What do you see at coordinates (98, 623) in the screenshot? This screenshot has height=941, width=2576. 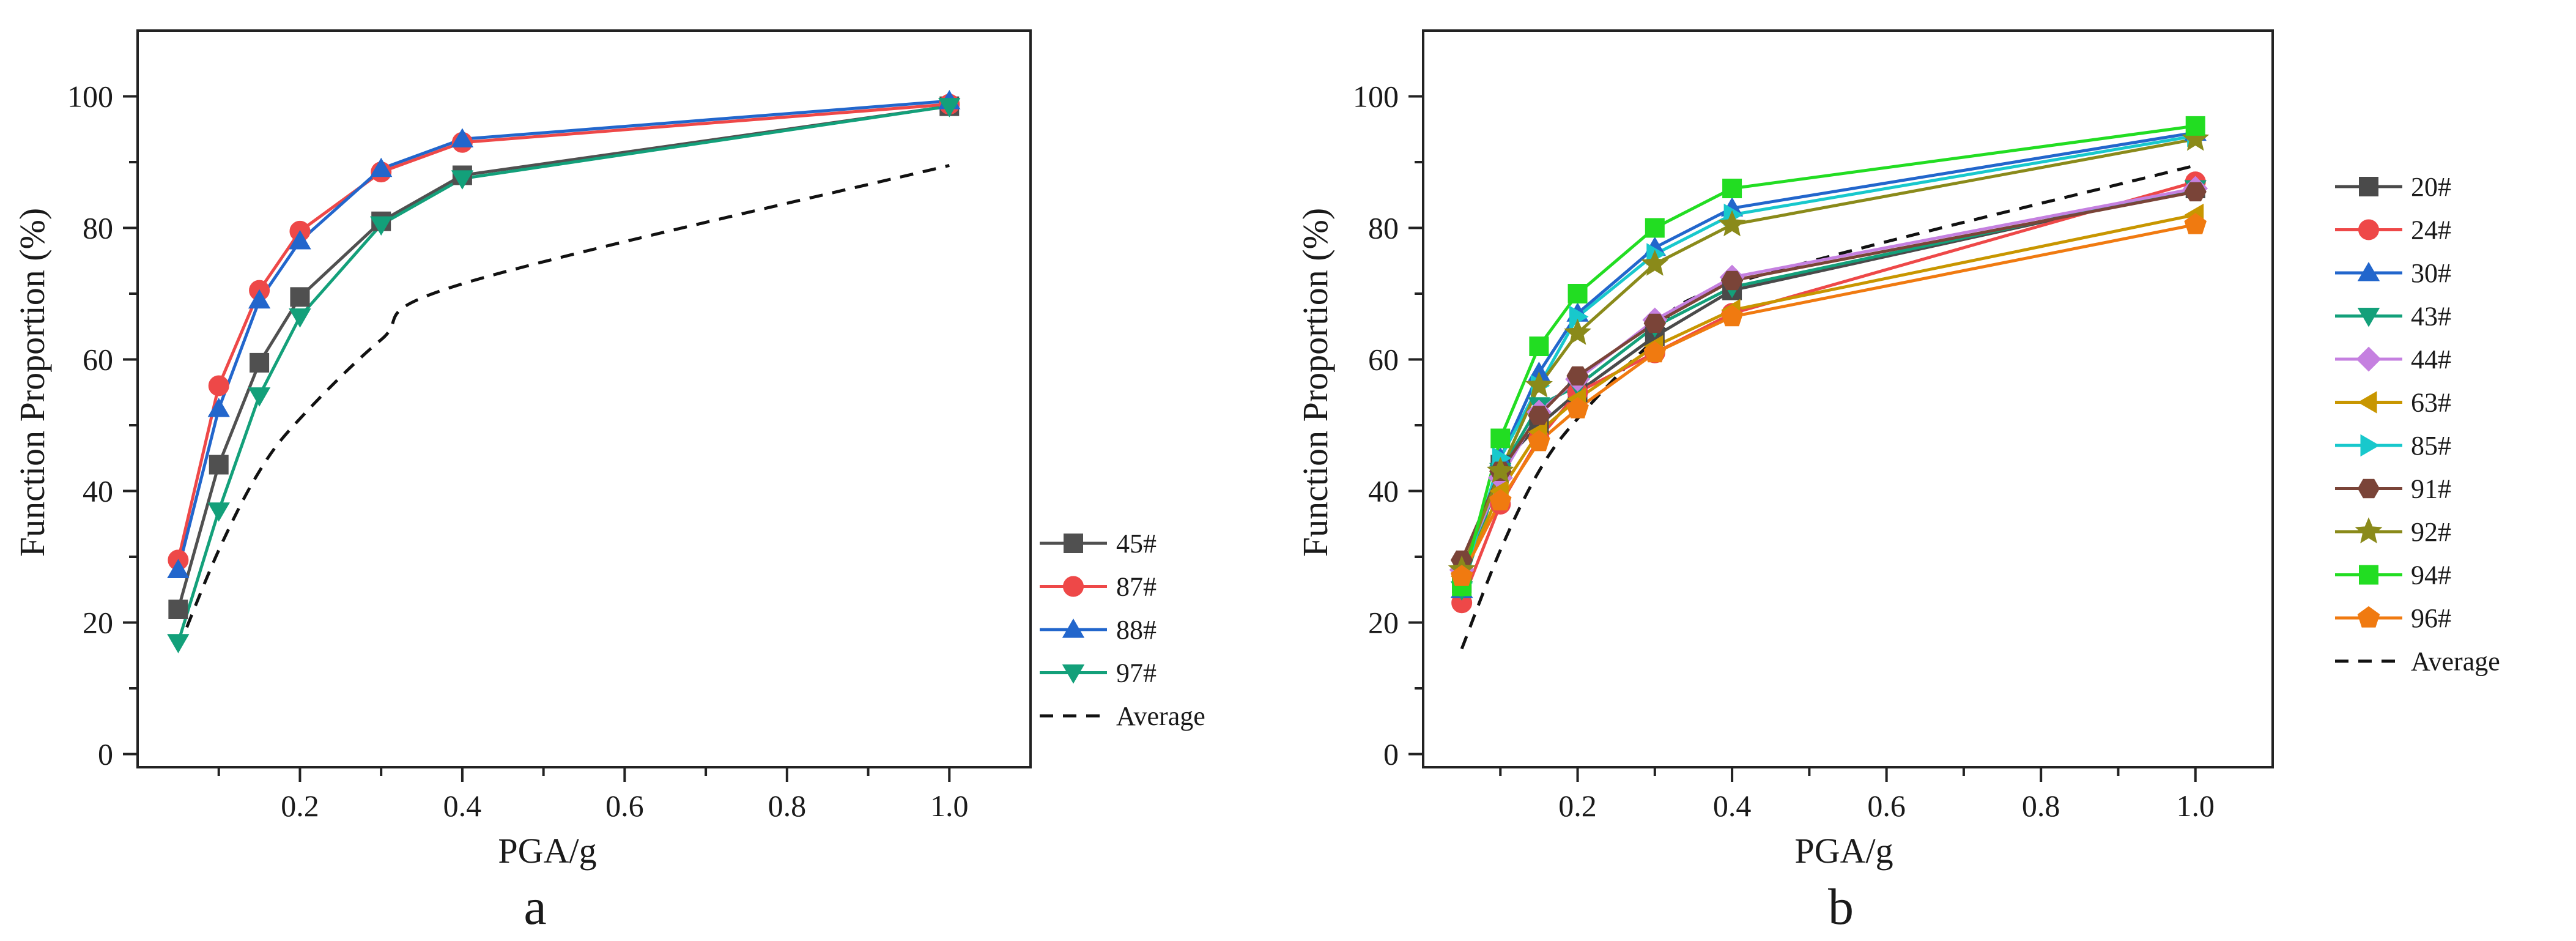 I see `y-tick-label: 20` at bounding box center [98, 623].